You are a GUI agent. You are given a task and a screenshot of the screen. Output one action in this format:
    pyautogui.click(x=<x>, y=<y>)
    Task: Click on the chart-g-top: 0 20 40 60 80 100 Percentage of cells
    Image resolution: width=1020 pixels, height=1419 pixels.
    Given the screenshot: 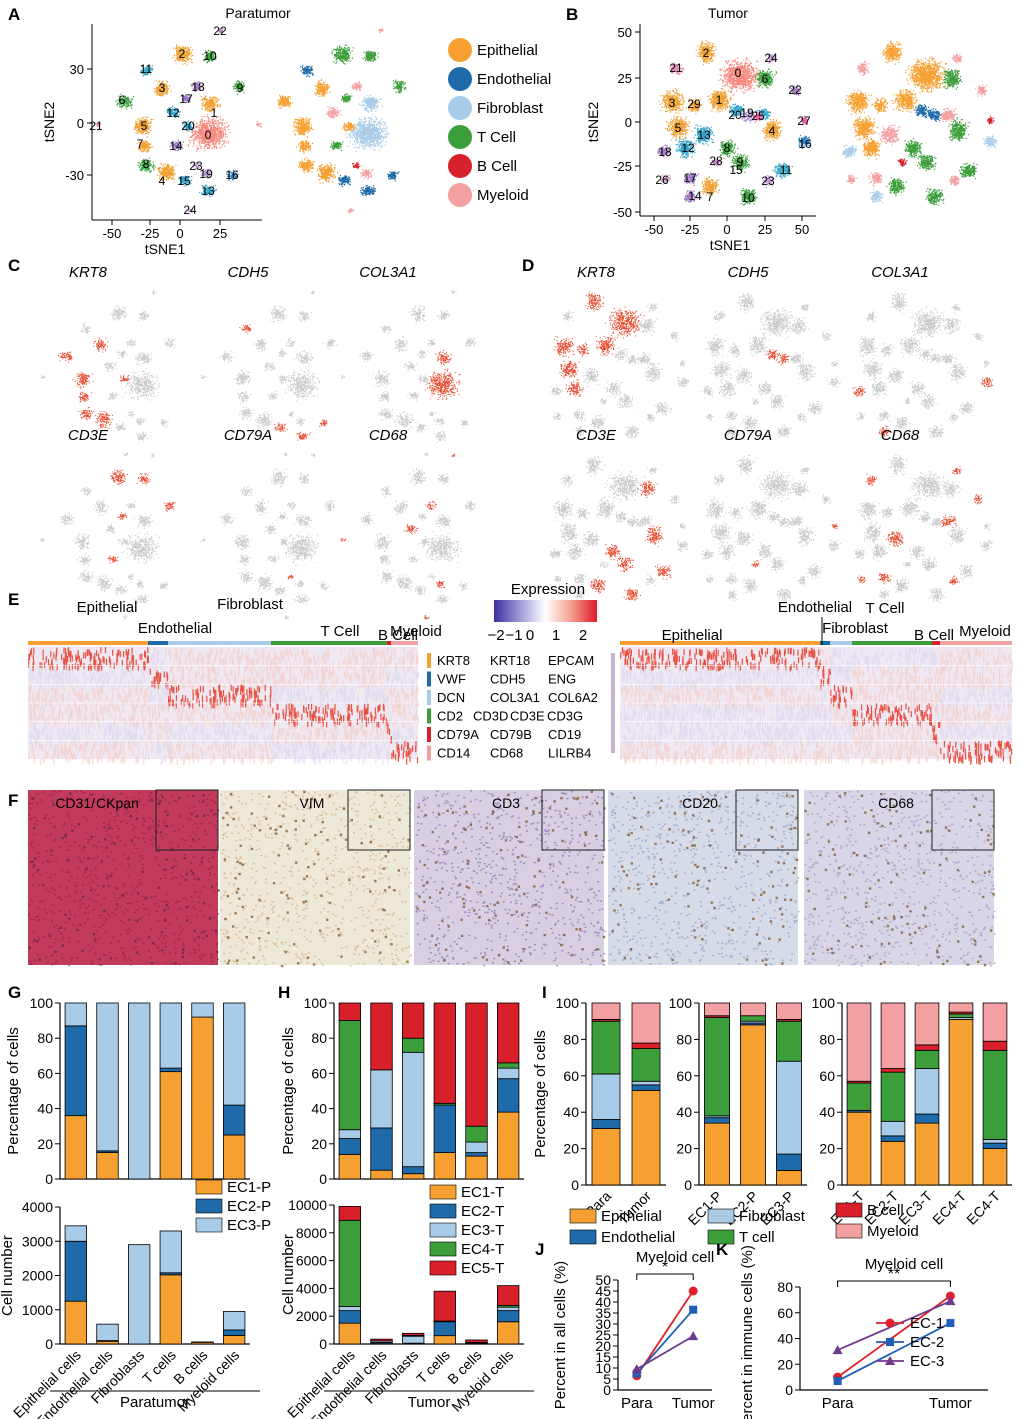 What is the action you would take?
    pyautogui.click(x=127, y=1091)
    